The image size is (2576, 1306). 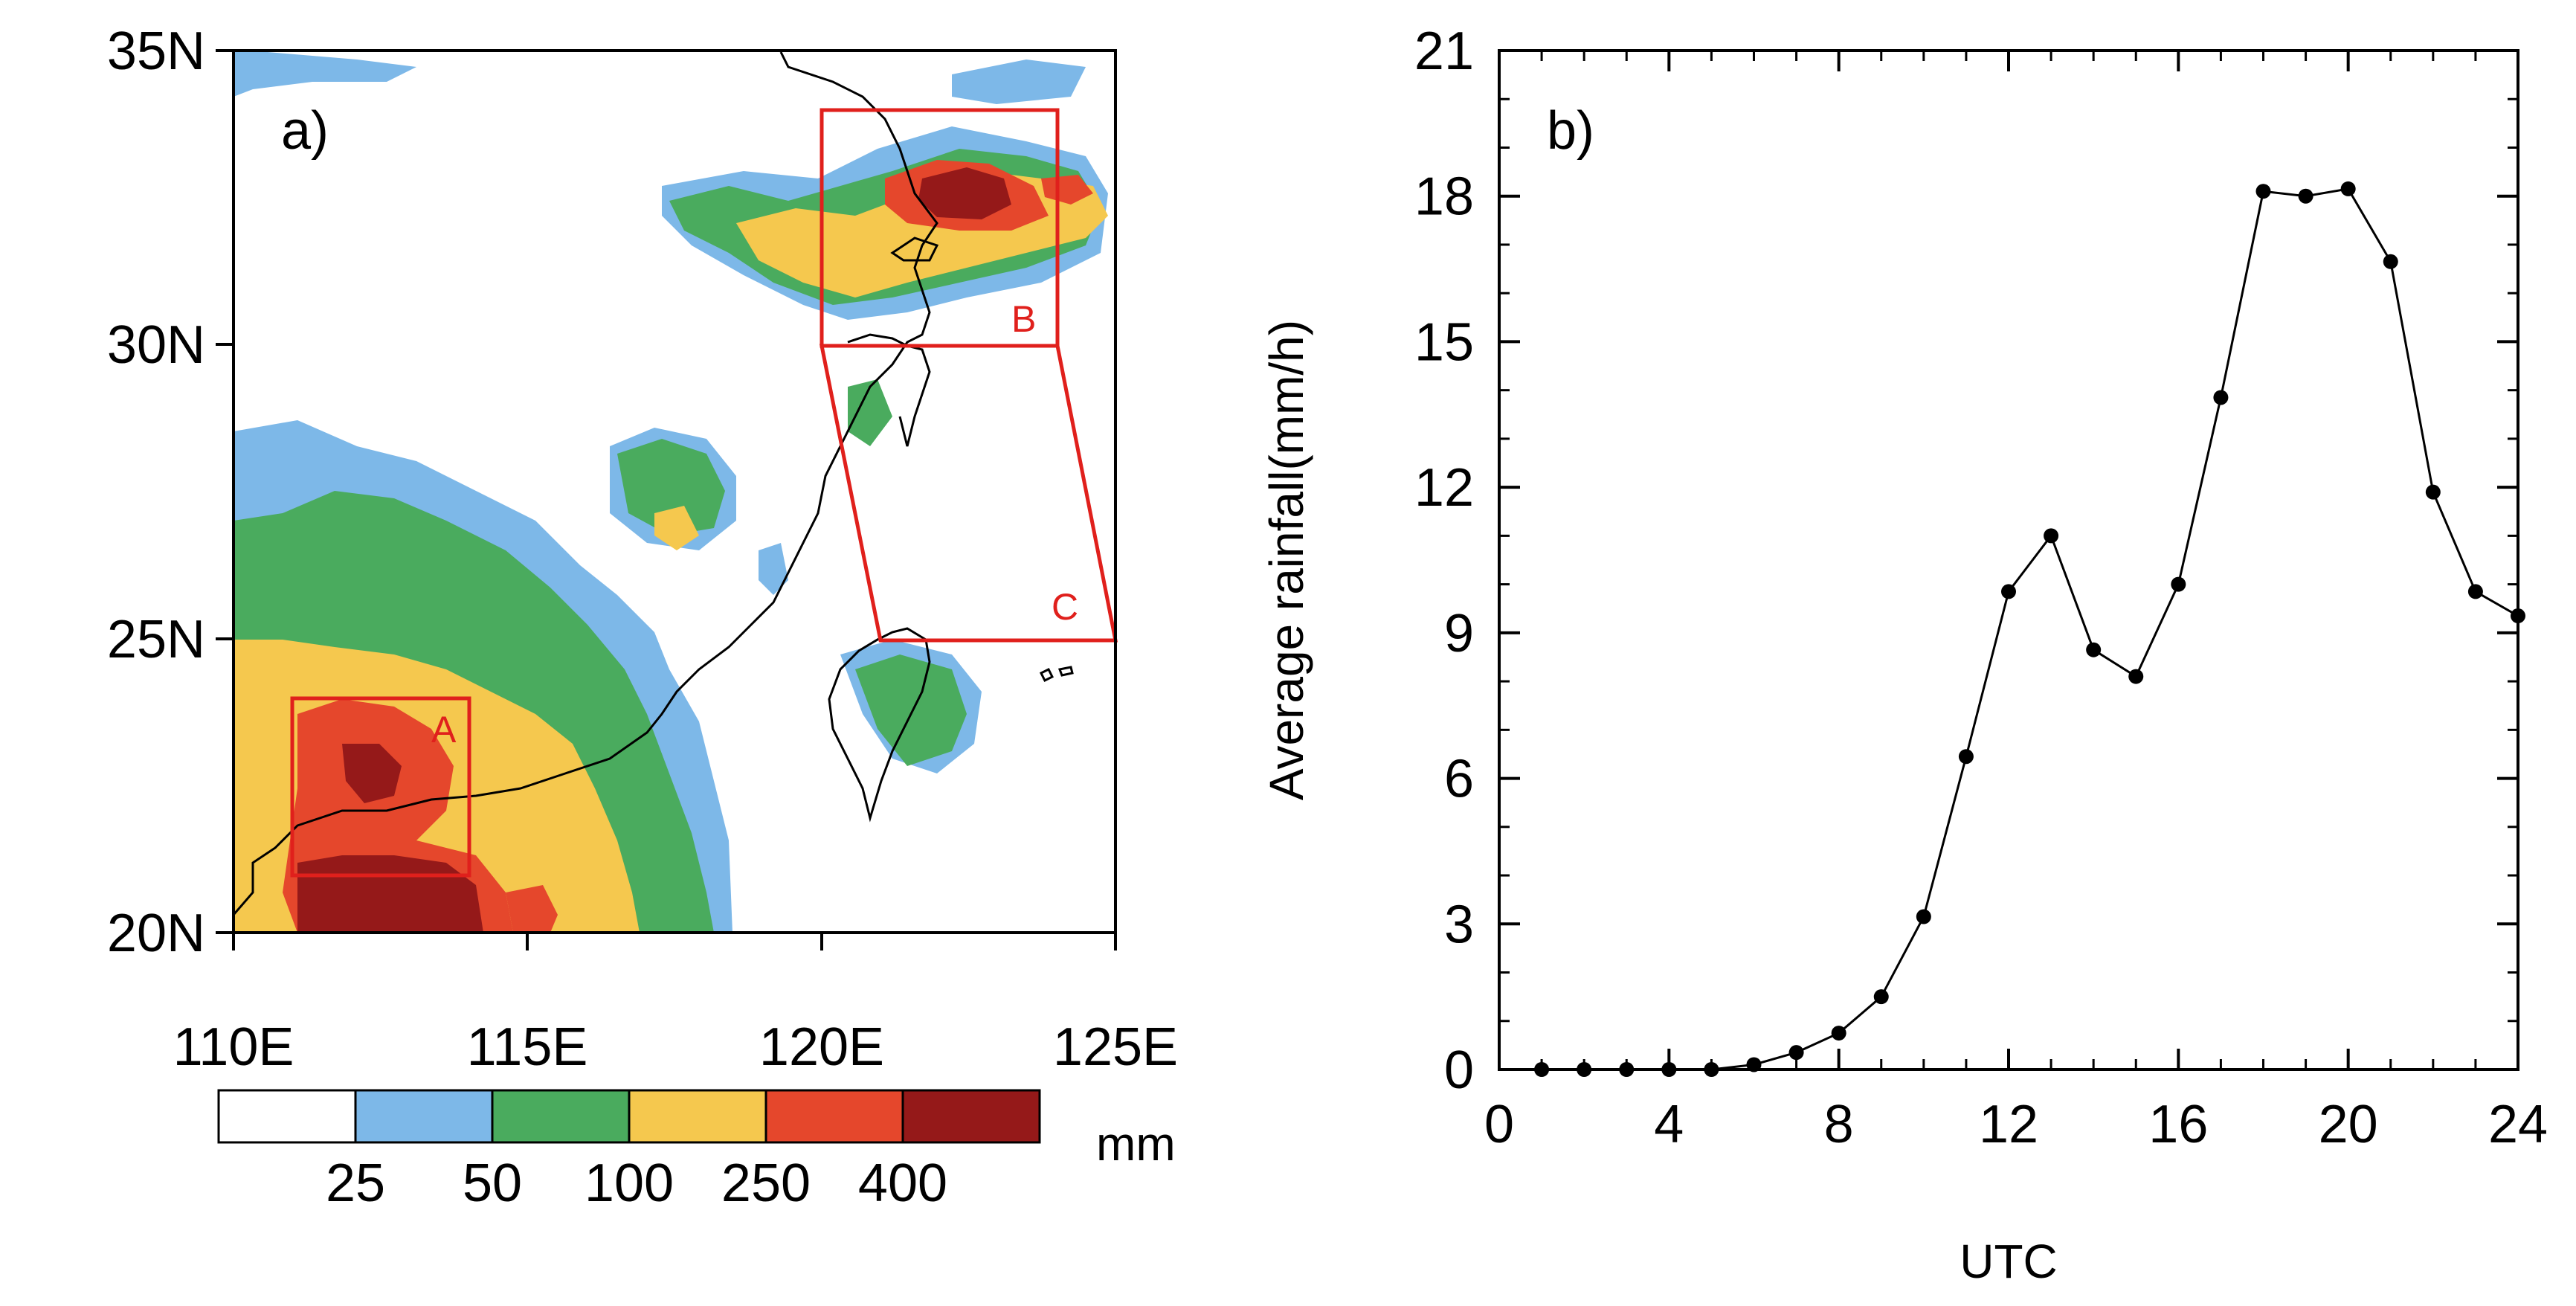 I want to click on x-tick-label-8: 8, so click(x=1839, y=1124).